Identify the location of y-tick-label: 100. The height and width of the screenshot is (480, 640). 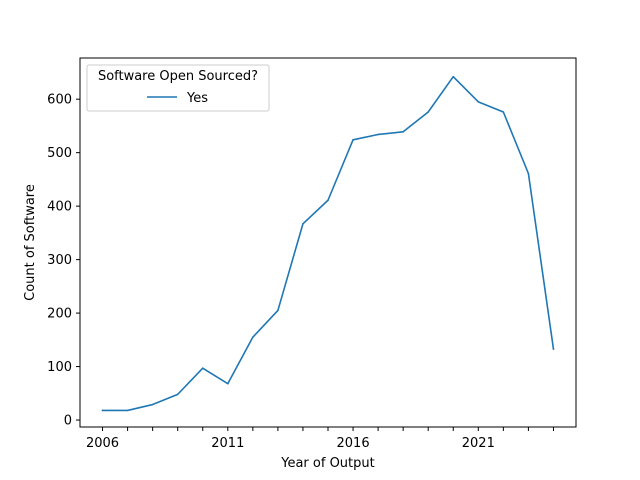
(59, 367).